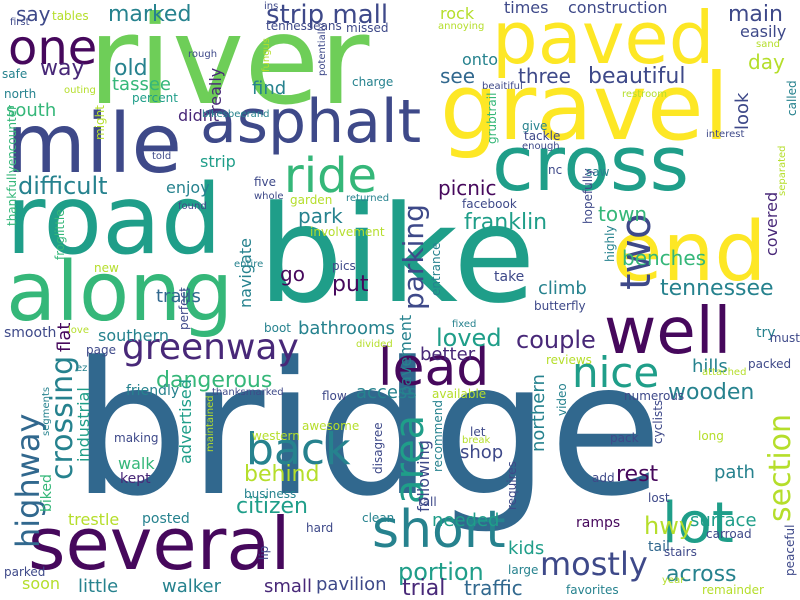  Describe the element at coordinates (199, 115) in the screenshot. I see `word-didnt: didnt` at that location.